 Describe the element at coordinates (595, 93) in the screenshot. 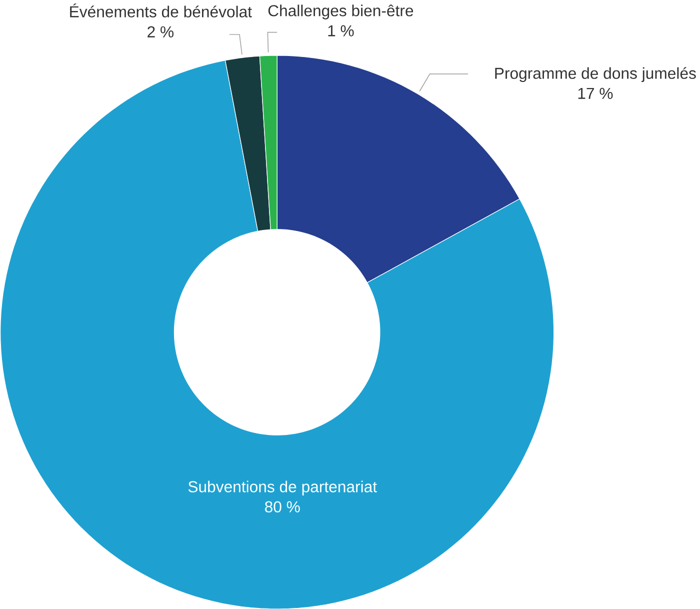

I see `data-label: 17 %` at that location.